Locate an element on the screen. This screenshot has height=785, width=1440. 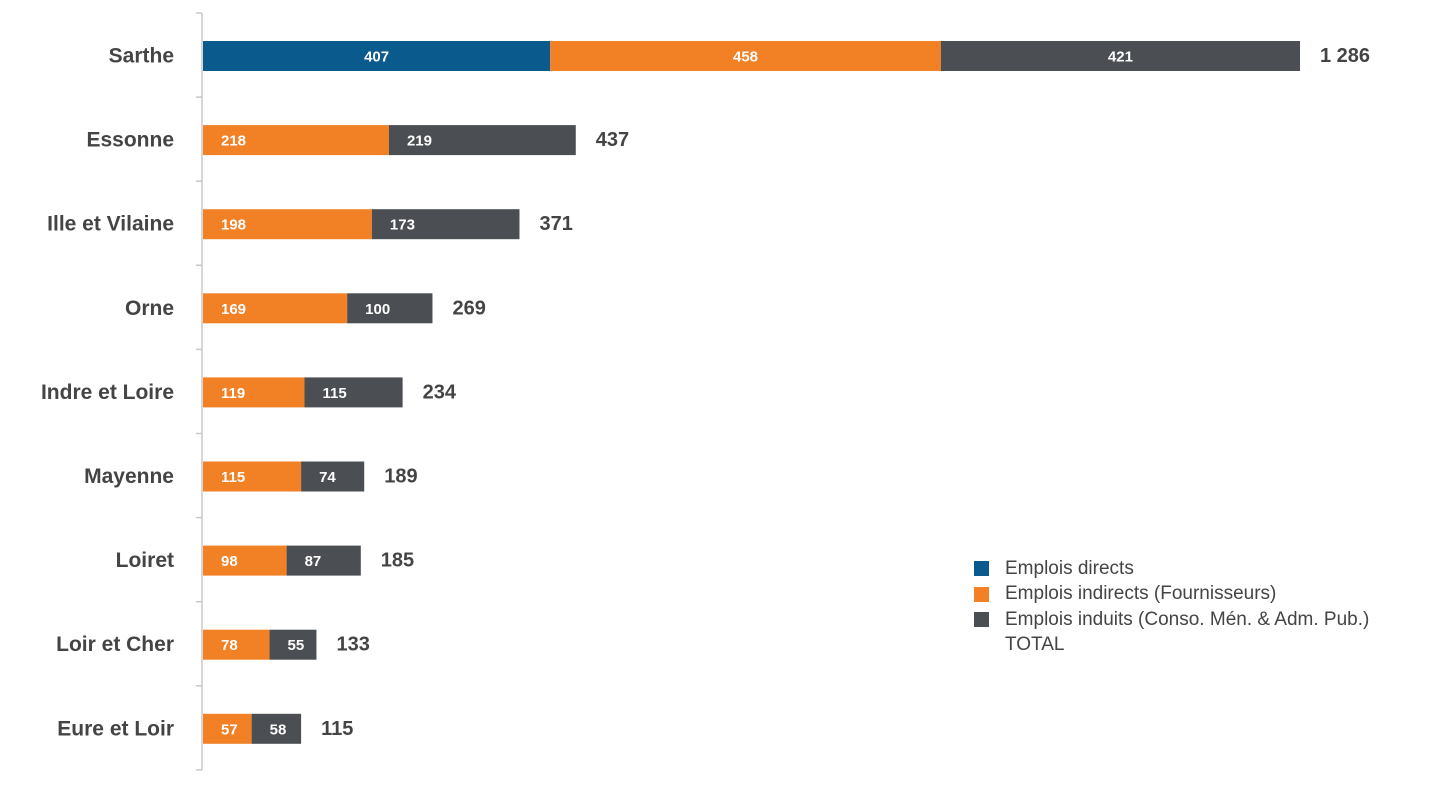
total-label-indre-et-loire: 234 is located at coordinates (440, 392).